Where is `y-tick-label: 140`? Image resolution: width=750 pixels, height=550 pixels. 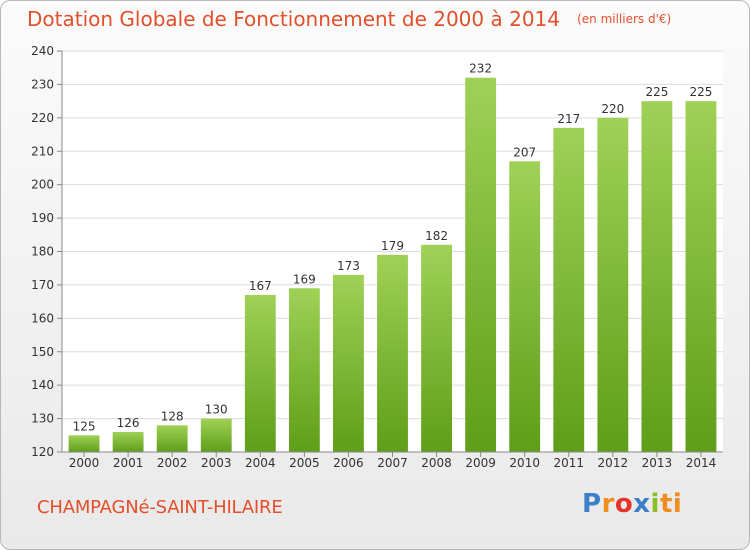
y-tick-label: 140 is located at coordinates (42, 385).